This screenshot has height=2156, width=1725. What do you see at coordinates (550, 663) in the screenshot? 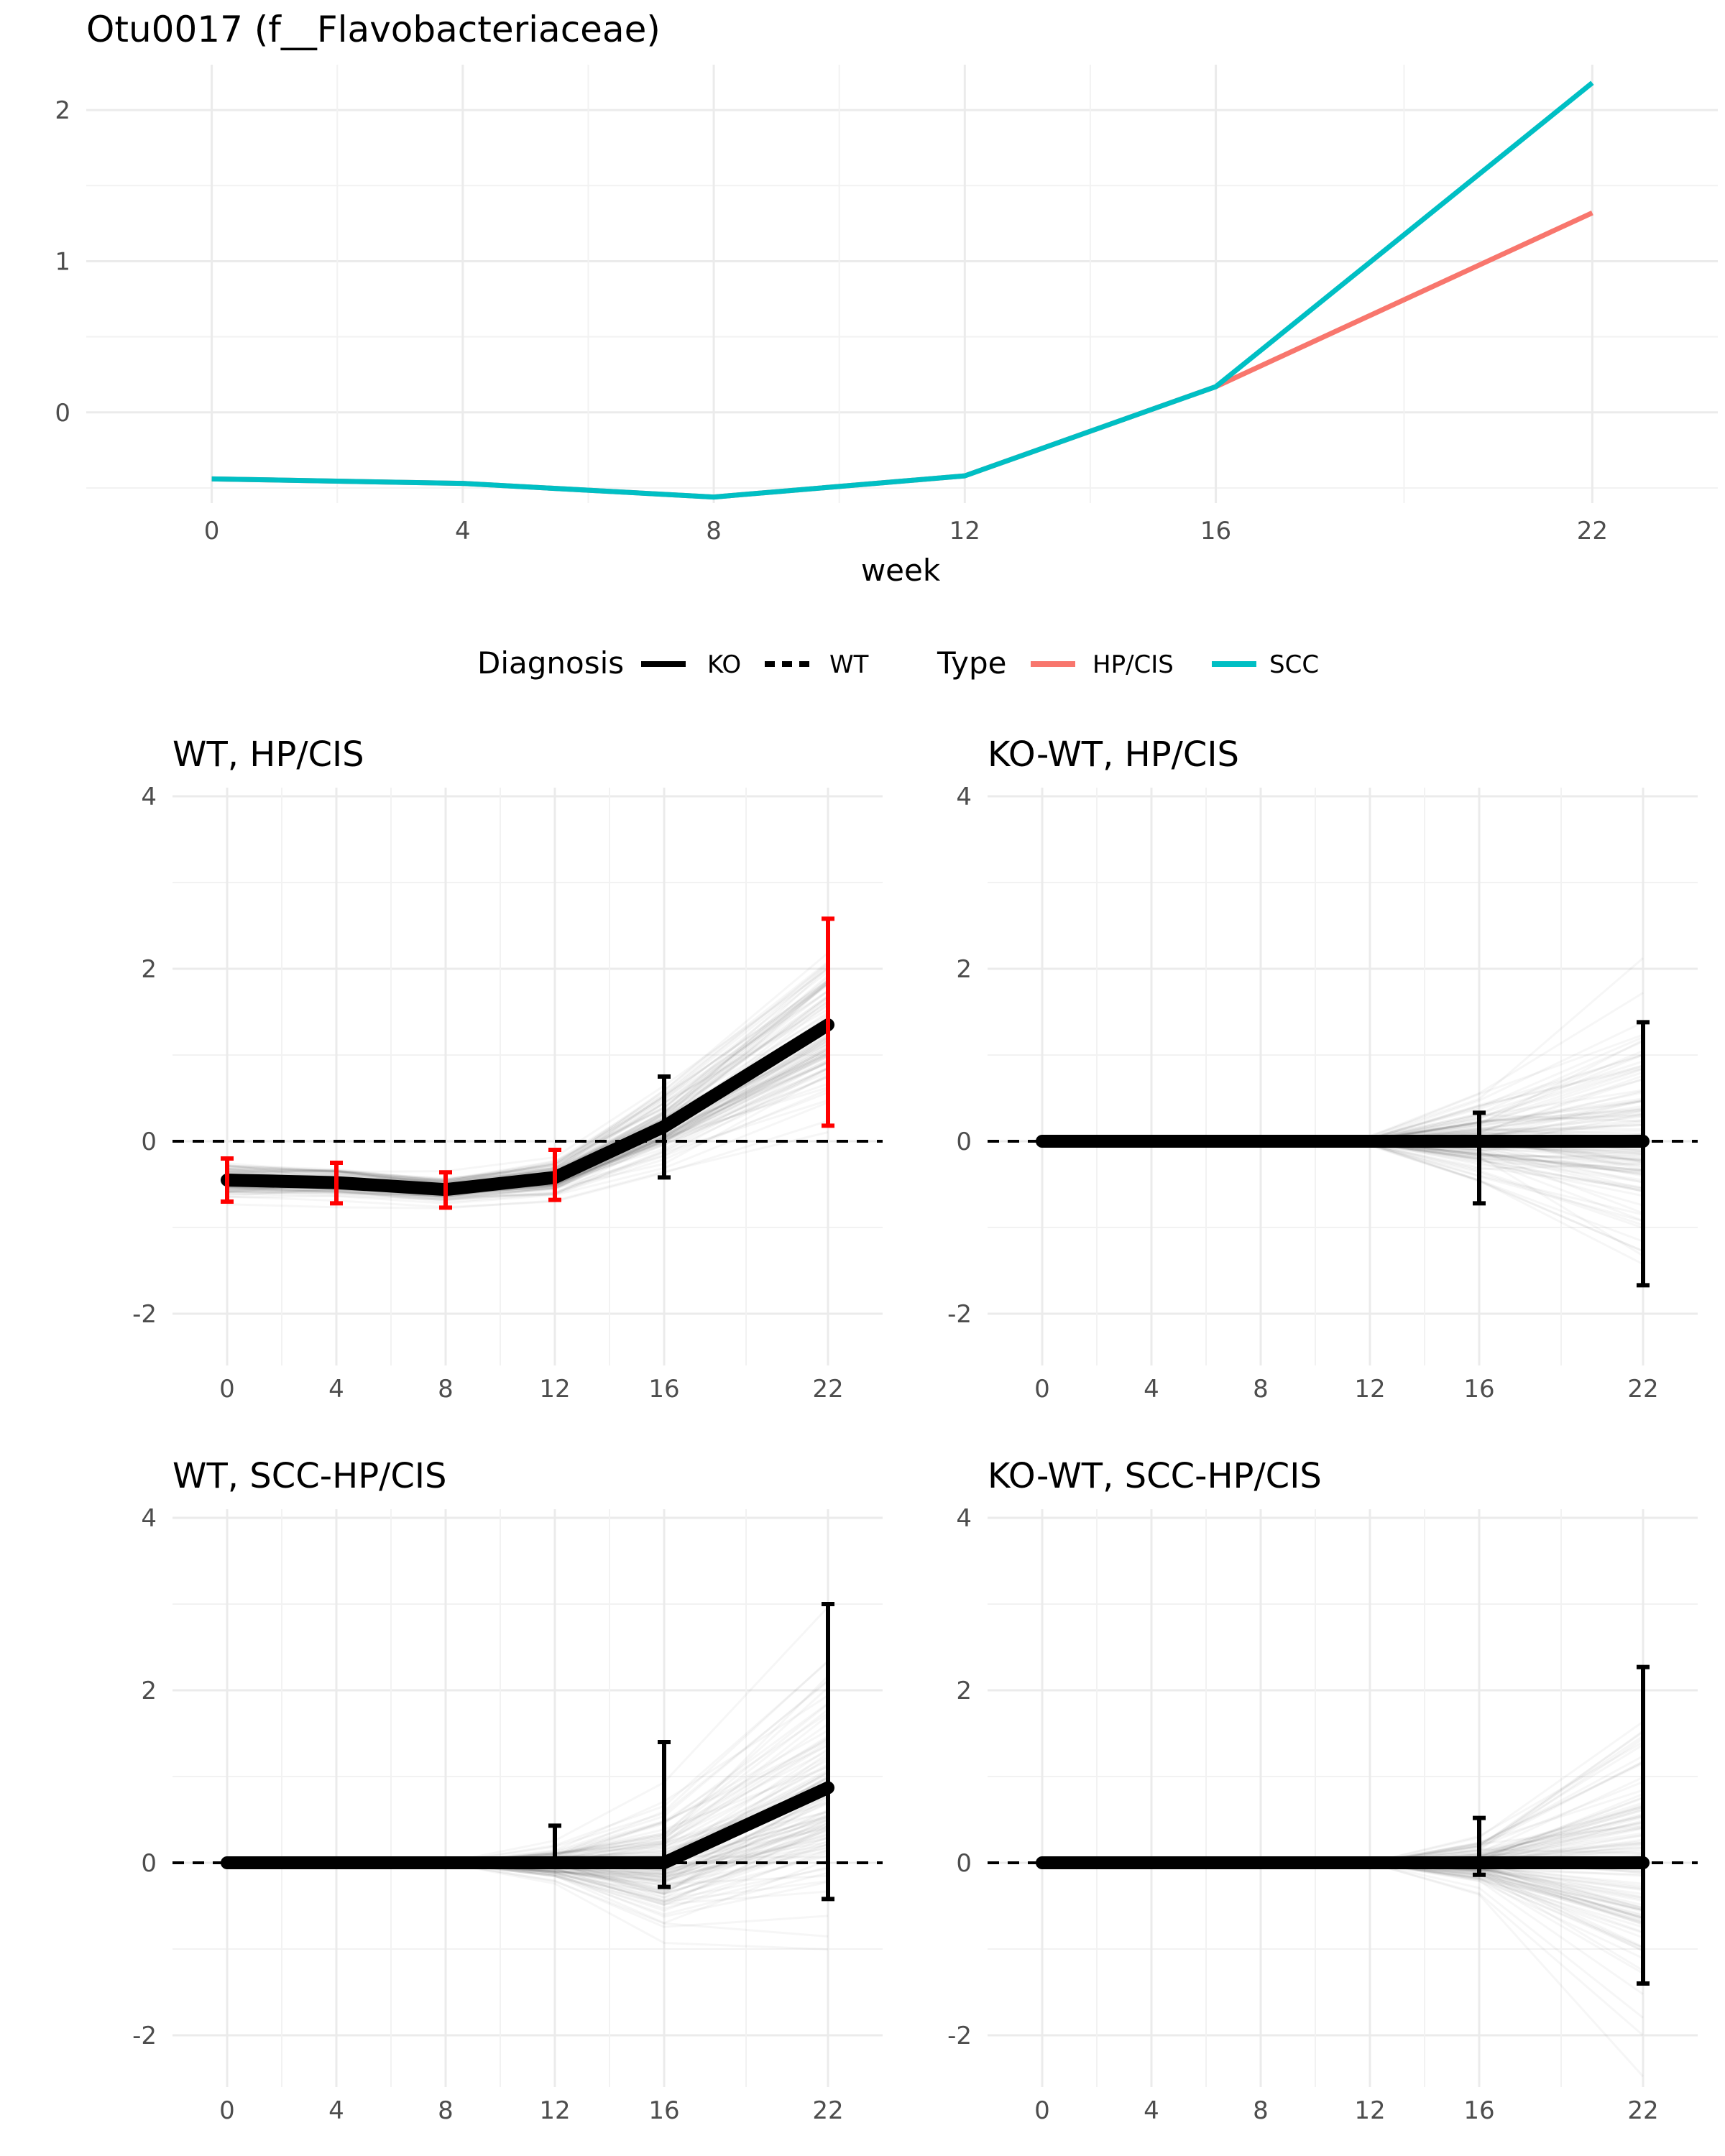
I see `legend-title-diagnosis: Diagnosis` at bounding box center [550, 663].